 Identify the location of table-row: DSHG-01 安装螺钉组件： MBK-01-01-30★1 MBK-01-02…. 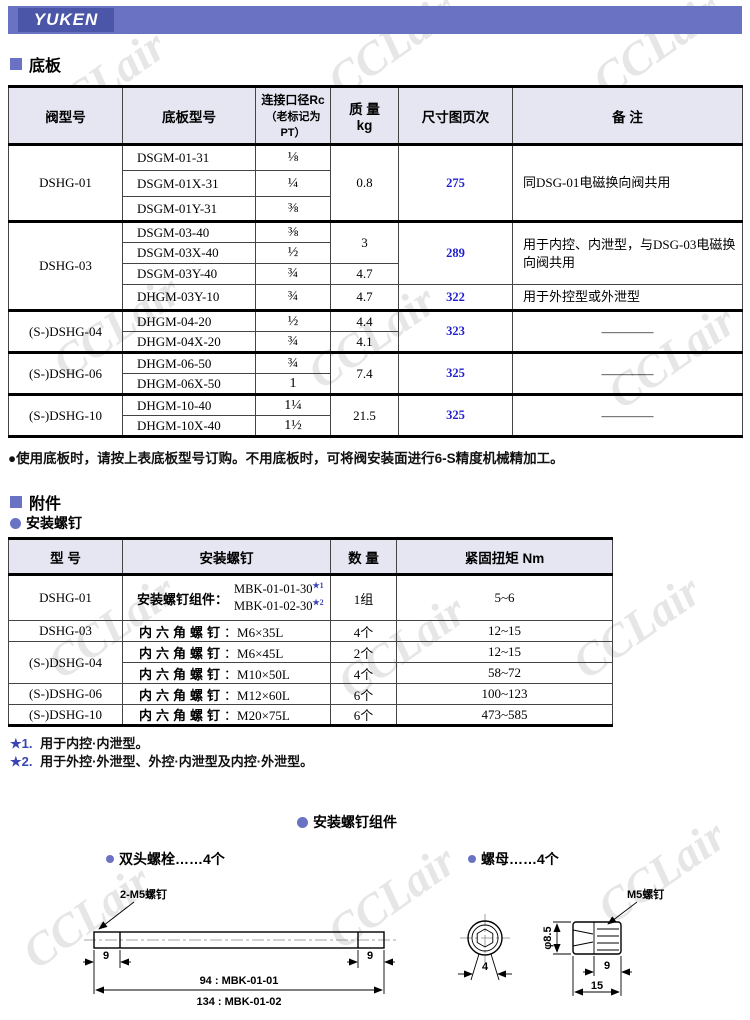
(310, 597).